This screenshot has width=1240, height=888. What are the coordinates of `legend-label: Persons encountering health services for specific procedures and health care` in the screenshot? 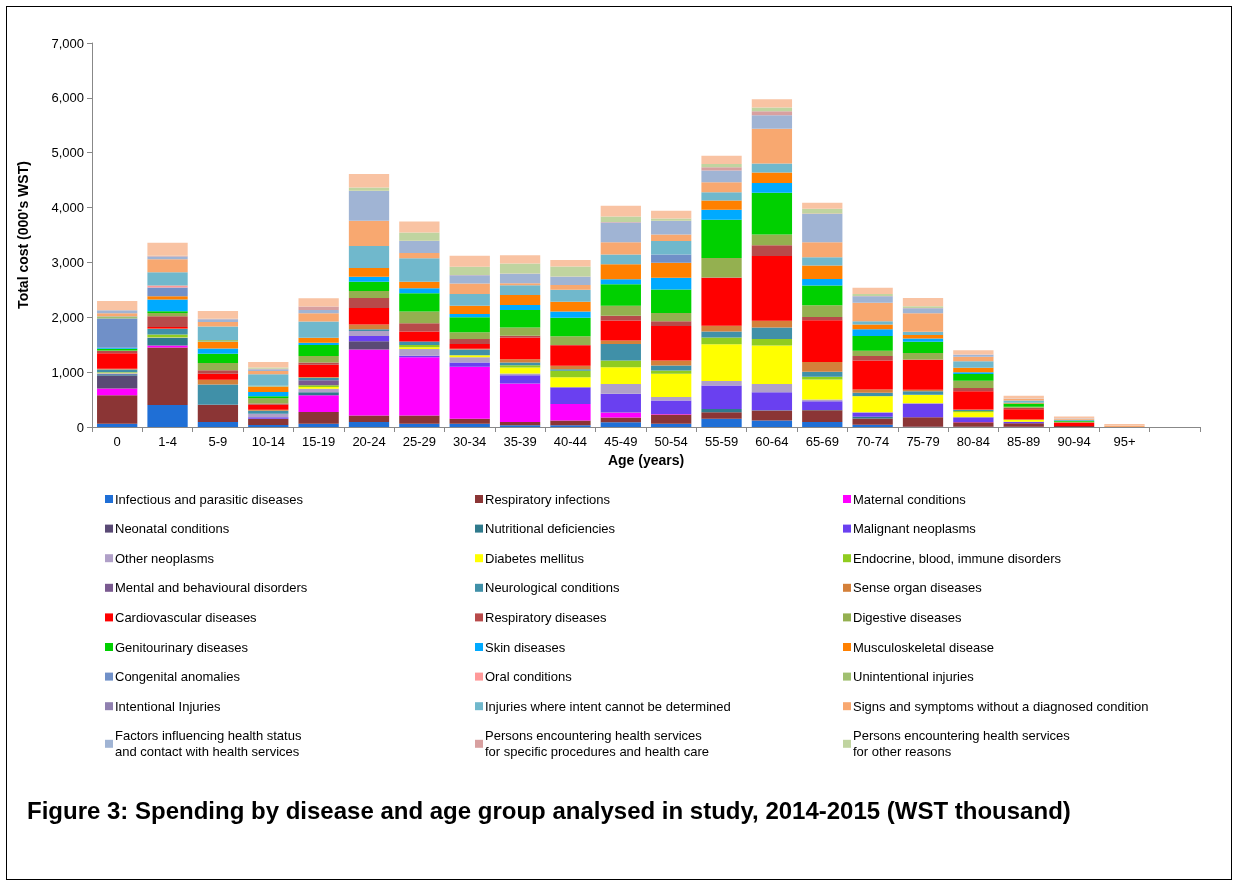 It's located at (597, 744).